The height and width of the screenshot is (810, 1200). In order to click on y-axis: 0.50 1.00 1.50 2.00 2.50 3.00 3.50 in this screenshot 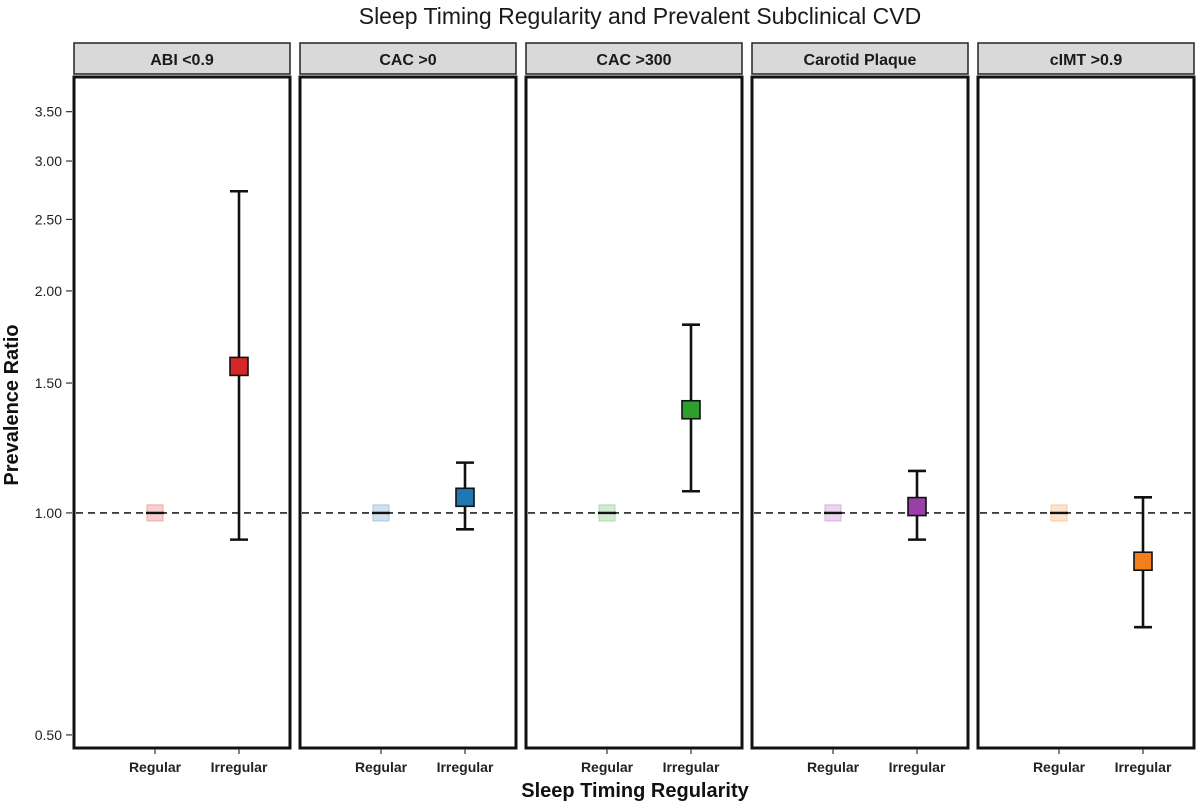, I will do `click(53, 423)`.